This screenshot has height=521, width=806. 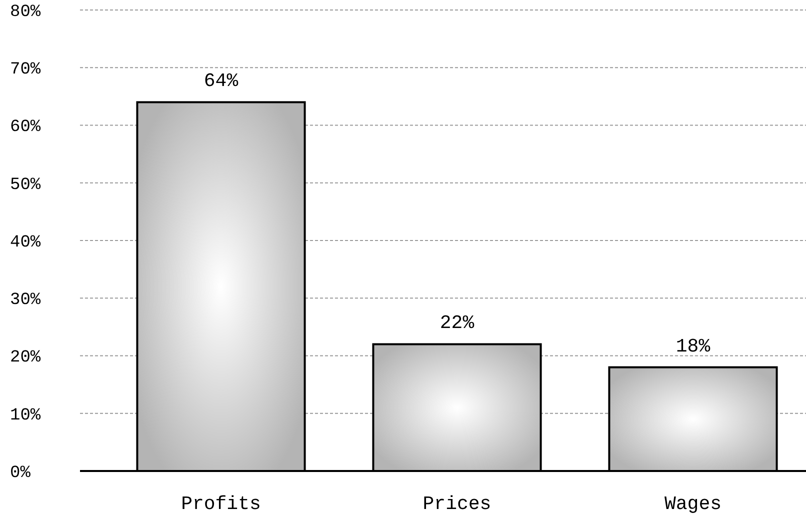 What do you see at coordinates (221, 504) in the screenshot?
I see `x-tick-label: Profits` at bounding box center [221, 504].